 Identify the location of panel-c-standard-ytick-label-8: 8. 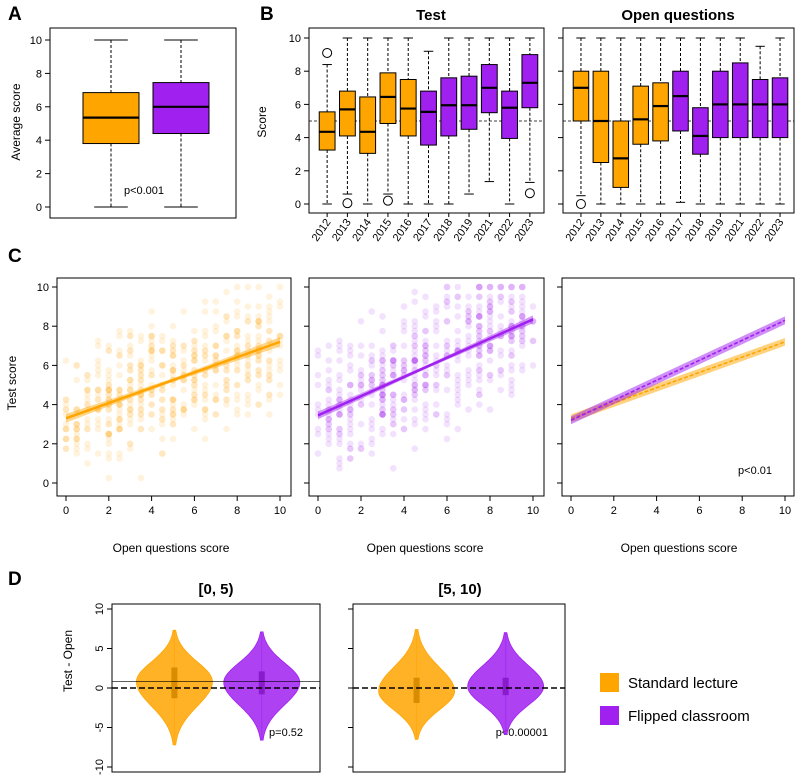
(46, 327).